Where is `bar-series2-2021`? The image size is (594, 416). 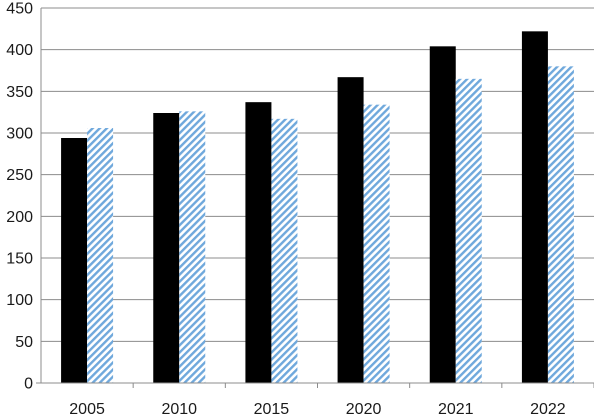
bar-series2-2021 is located at coordinates (468, 230).